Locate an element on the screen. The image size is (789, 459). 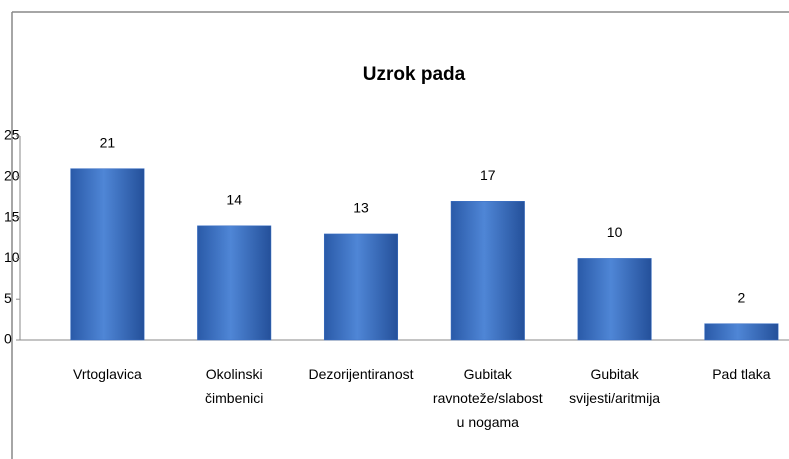
y-tick-label: 10 is located at coordinates (12, 257).